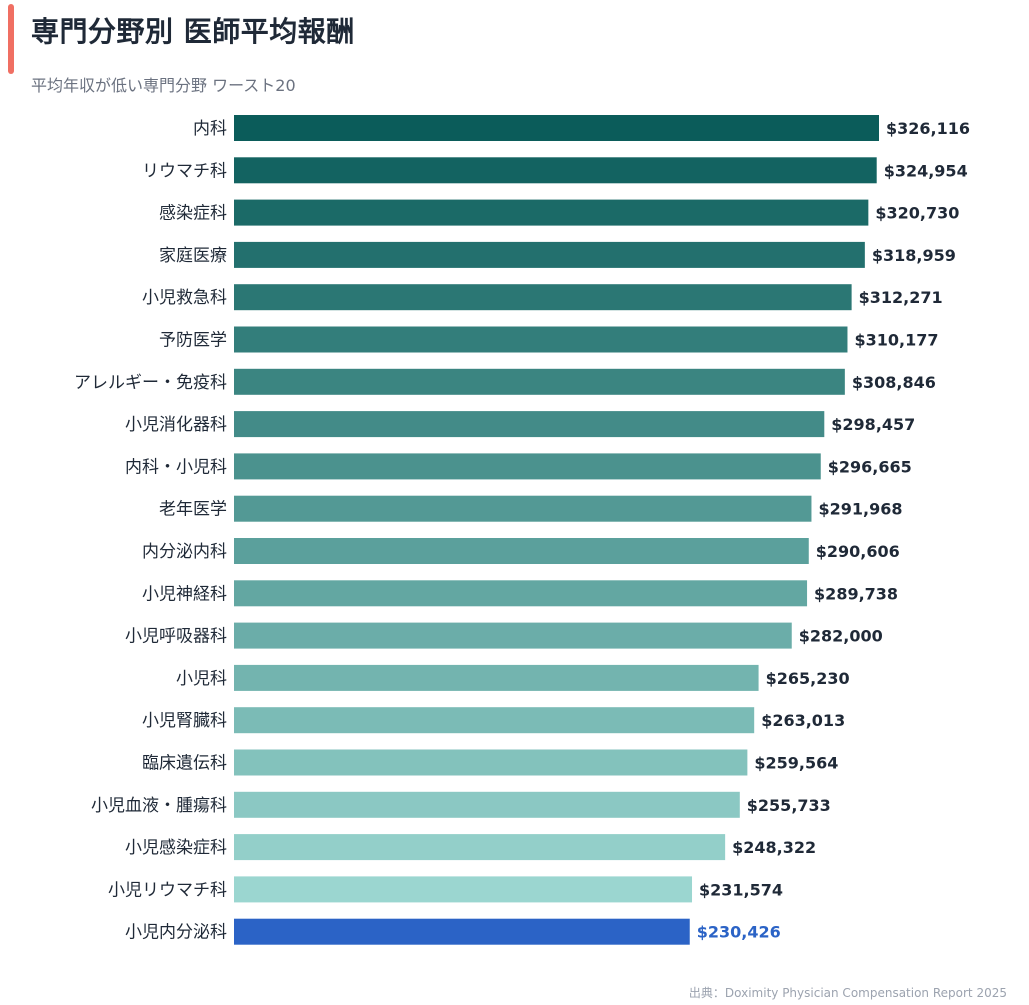 This screenshot has width=1029, height=1005. What do you see at coordinates (184, 594) in the screenshot?
I see `category-label: 小児神経科` at bounding box center [184, 594].